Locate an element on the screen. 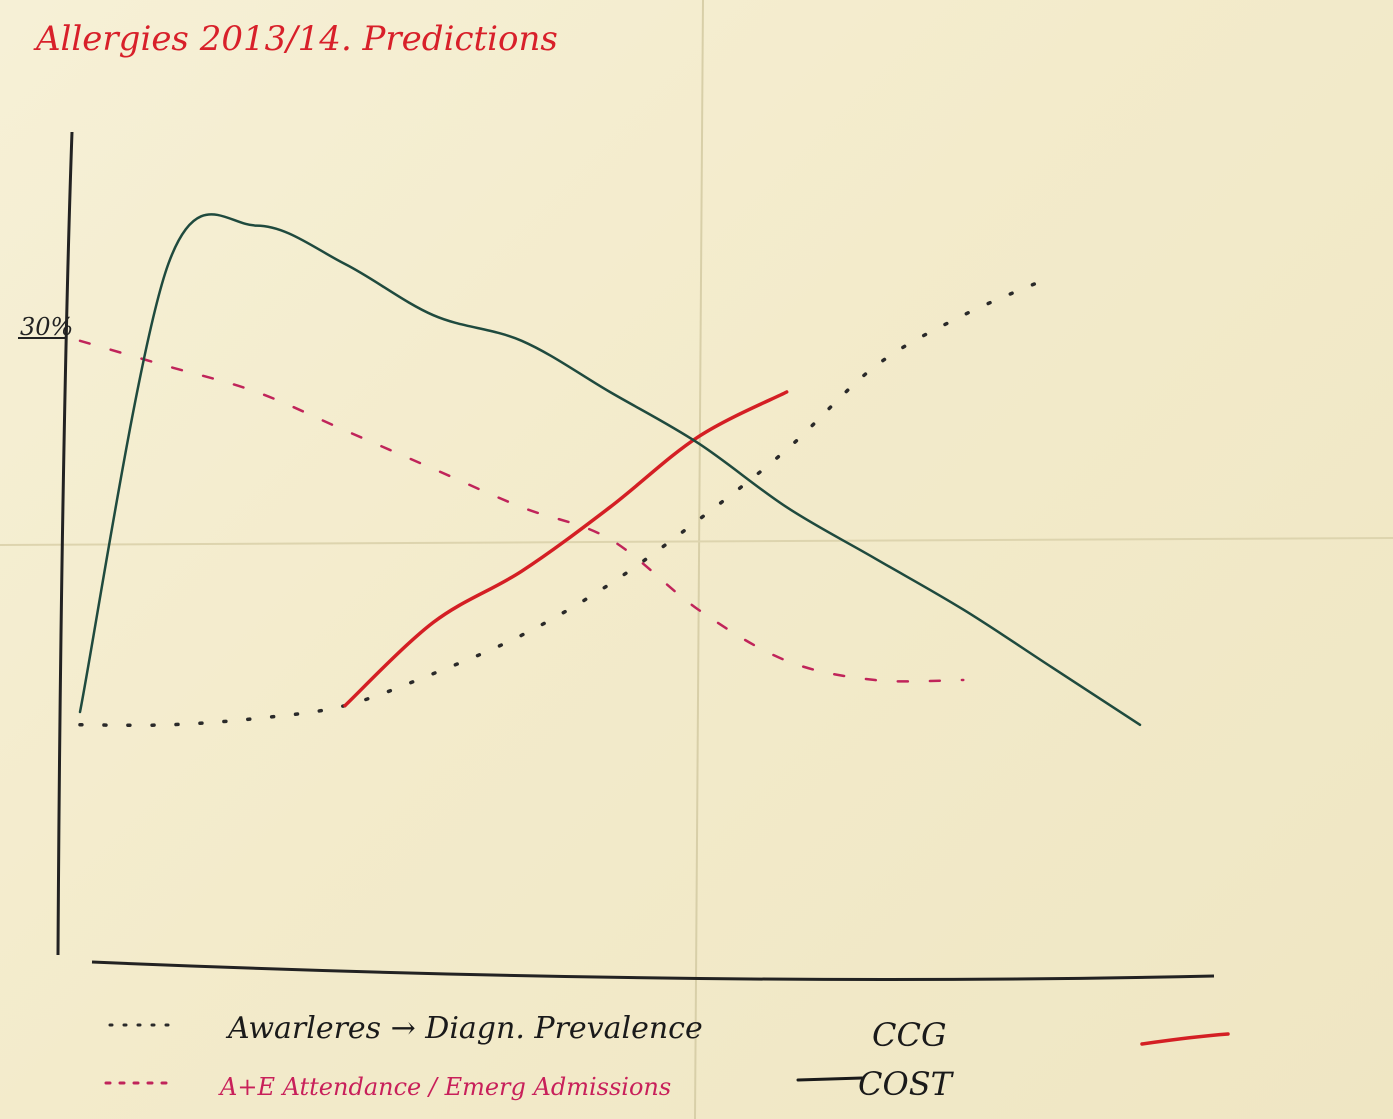 This screenshot has height=1119, width=1393. legend-swatch-cost is located at coordinates (830, 1079).